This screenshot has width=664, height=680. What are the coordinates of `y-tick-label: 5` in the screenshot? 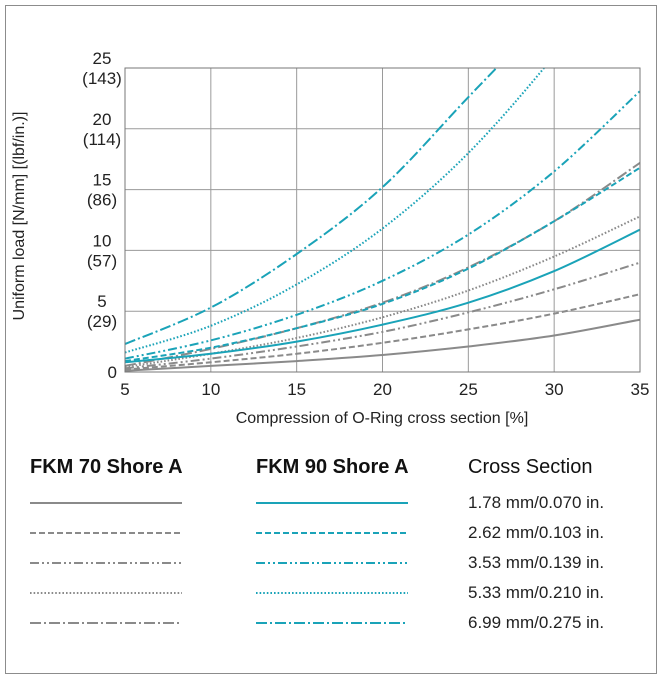 It's located at (101, 301).